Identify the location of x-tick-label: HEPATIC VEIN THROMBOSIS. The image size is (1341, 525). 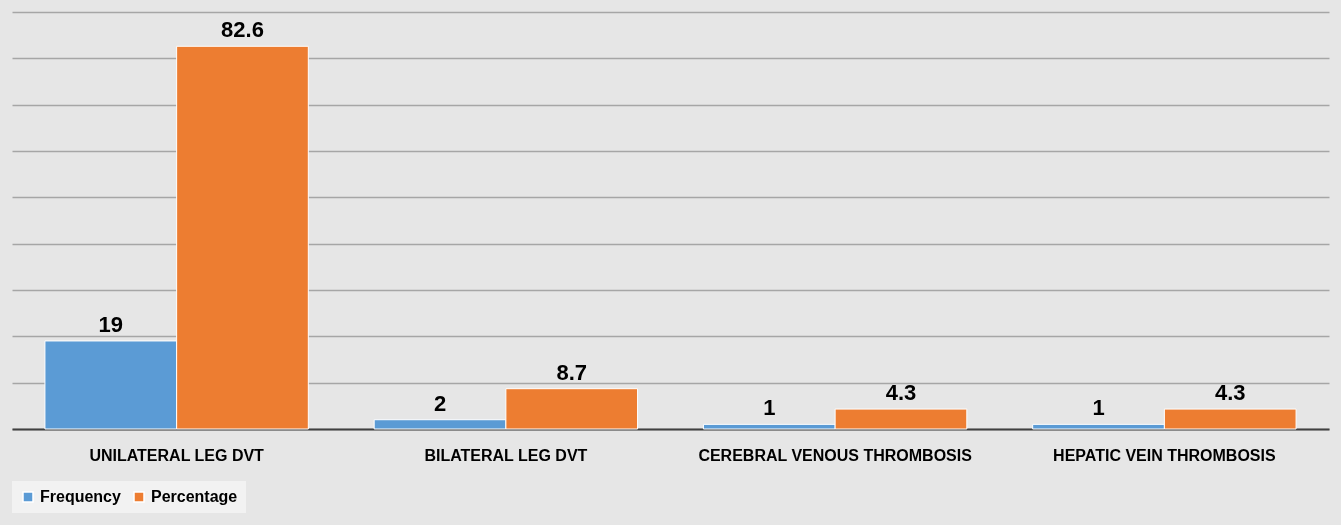
(1164, 455).